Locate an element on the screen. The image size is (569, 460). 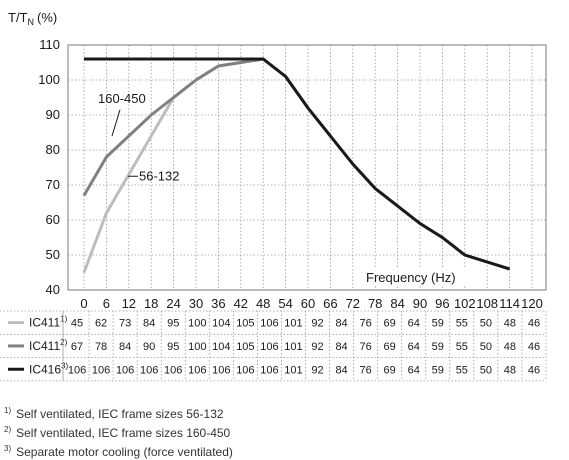
x-tick-label: 6 is located at coordinates (106, 303).